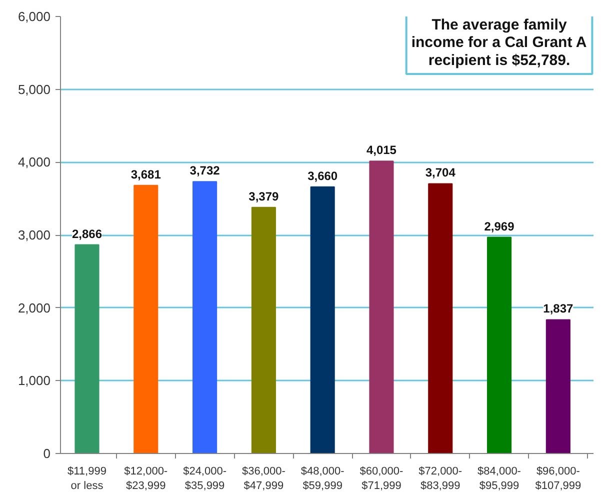  Describe the element at coordinates (146, 479) in the screenshot. I see `x-tick-label: $12,000- $23,999` at that location.